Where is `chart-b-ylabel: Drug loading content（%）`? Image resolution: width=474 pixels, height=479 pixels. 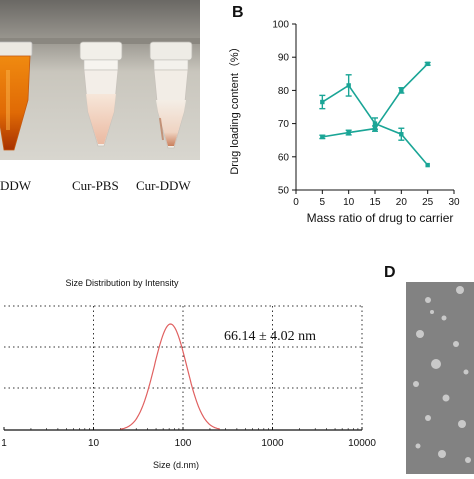
chart-b-ylabel: Drug loading content（%） is located at coordinates (234, 107).